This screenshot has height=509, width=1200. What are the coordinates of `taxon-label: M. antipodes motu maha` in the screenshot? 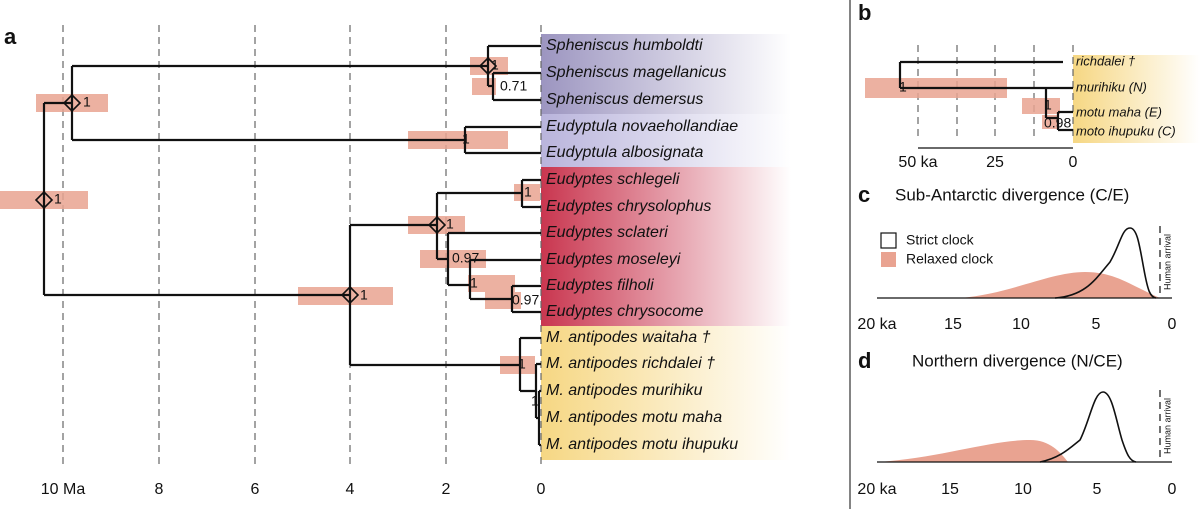 It's located at (634, 417).